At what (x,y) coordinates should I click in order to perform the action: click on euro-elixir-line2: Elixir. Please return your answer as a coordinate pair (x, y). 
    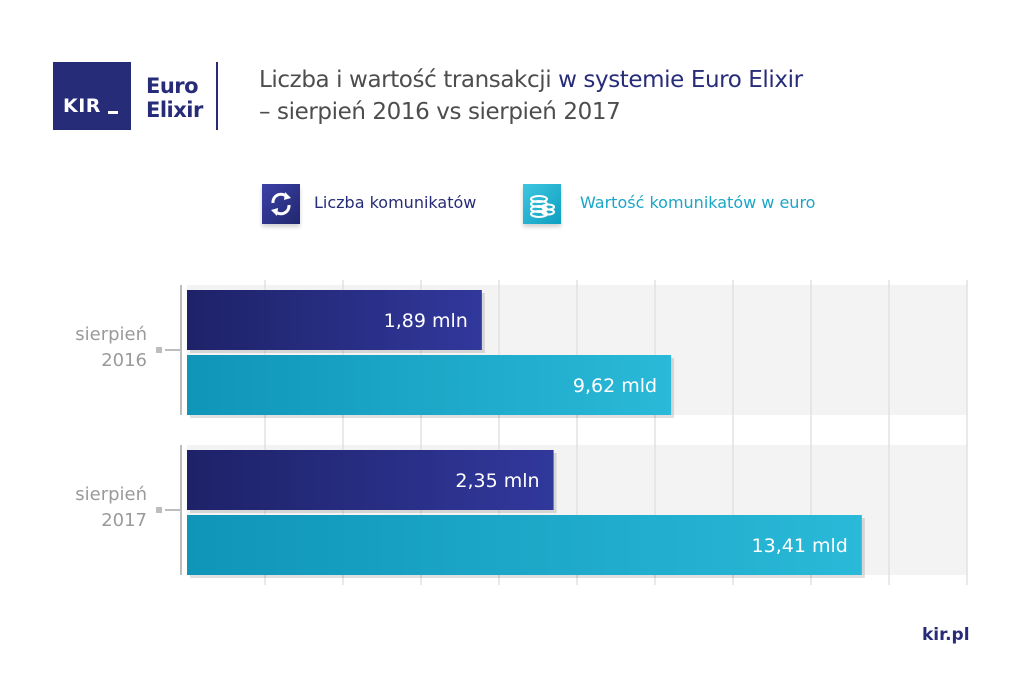
    Looking at the image, I should click on (174, 110).